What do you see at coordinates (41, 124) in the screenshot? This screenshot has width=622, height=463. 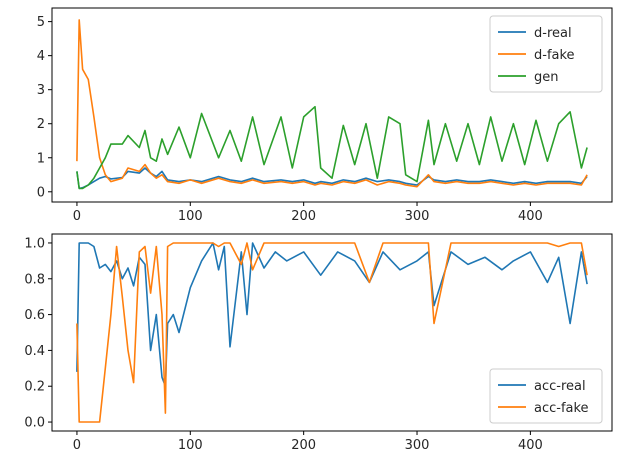 I see `y-tick-label: 2` at bounding box center [41, 124].